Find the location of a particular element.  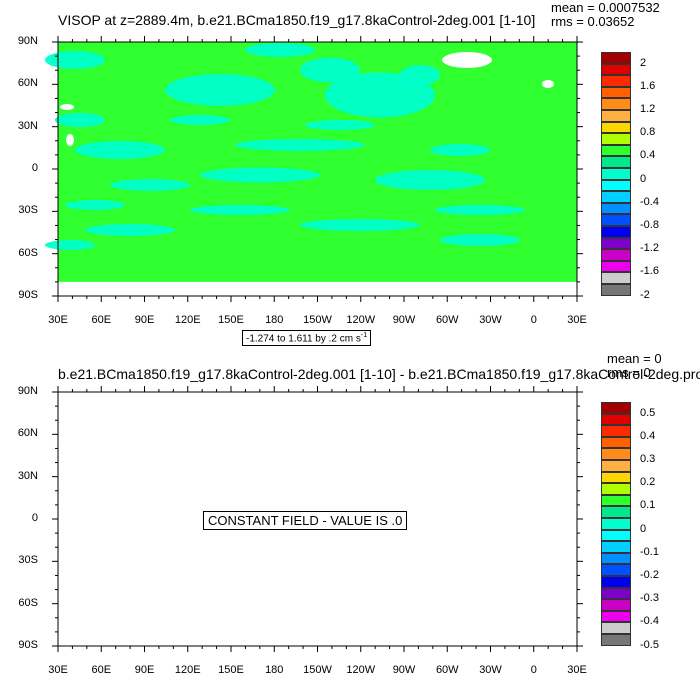

y-tick-label: 90N is located at coordinates (27, 391).